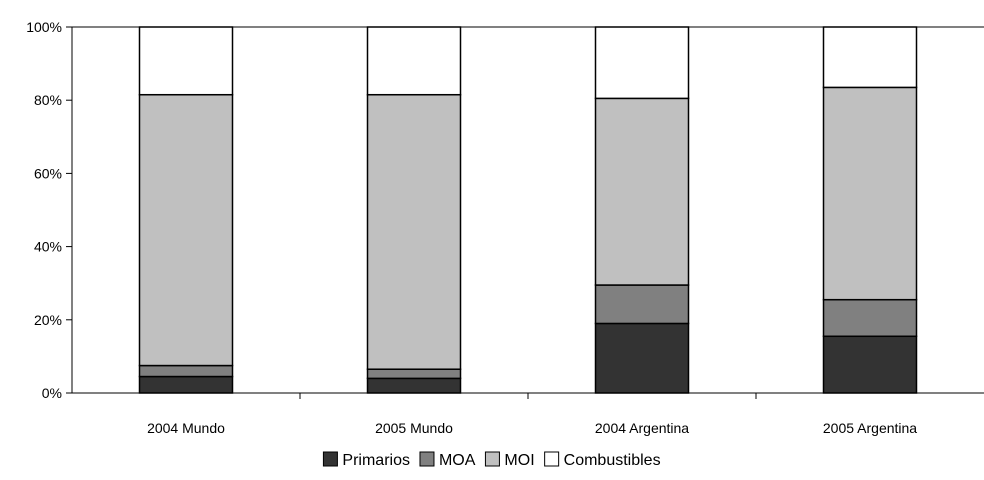 The height and width of the screenshot is (480, 984). I want to click on legend-item-moa: MOA, so click(447, 460).